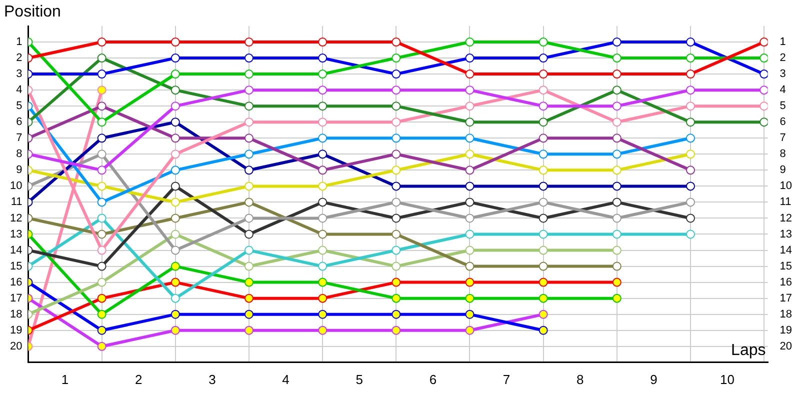  I want to click on y2-tick-label: 15, so click(786, 266).